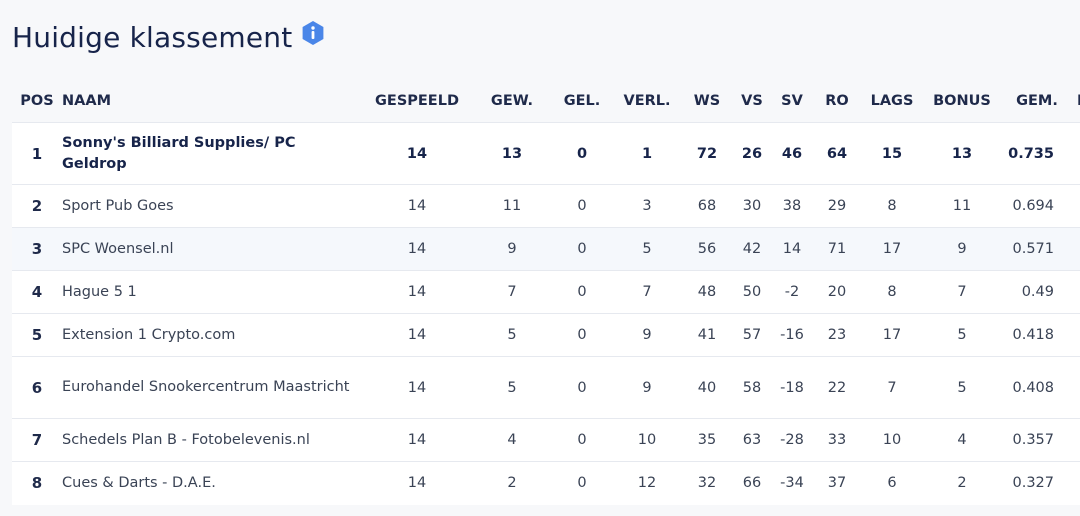  I want to click on cell-bonus: 11, so click(962, 206).